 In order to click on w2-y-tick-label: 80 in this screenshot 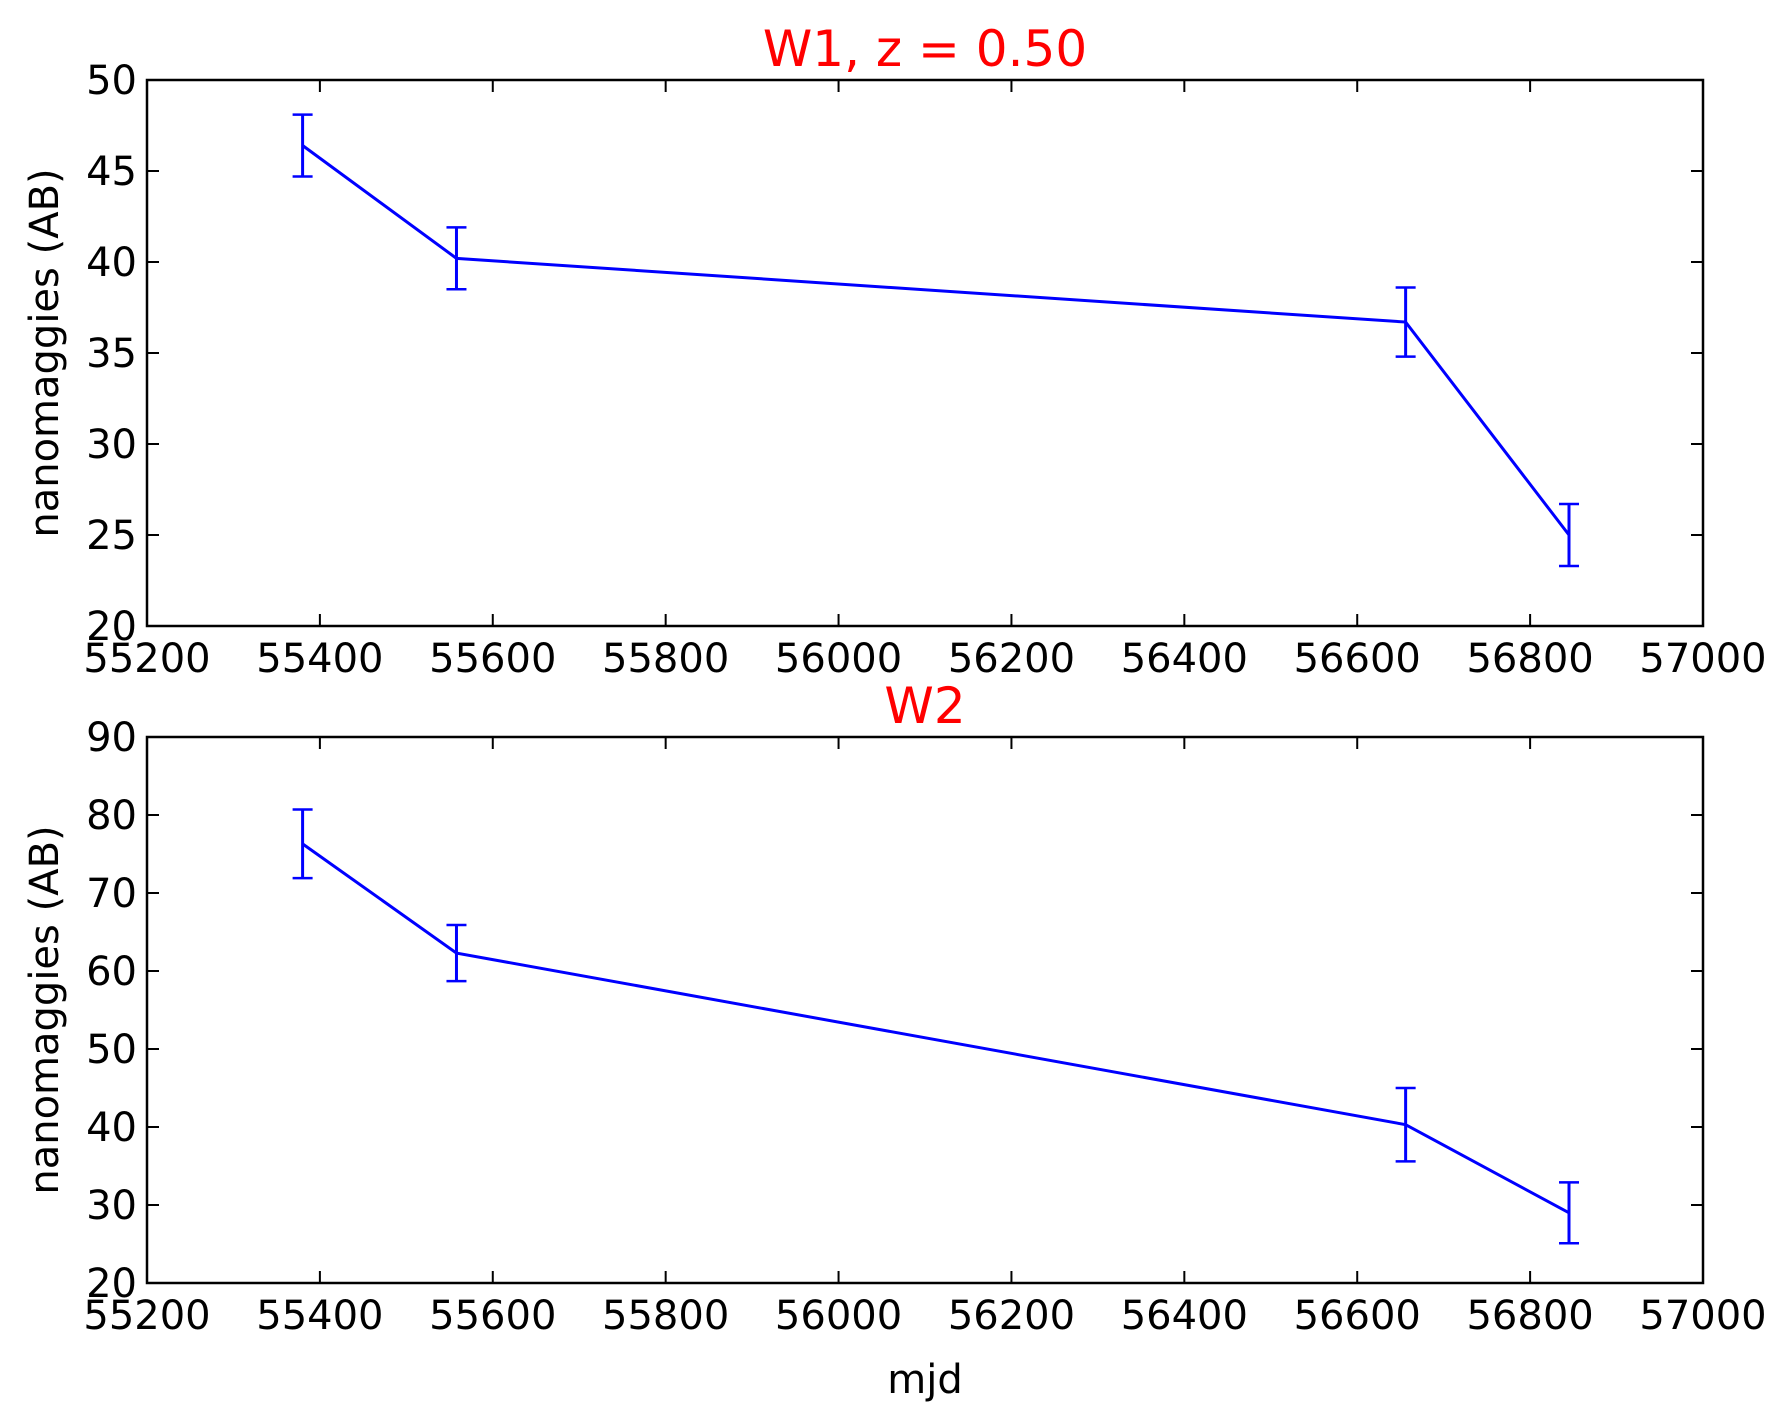, I will do `click(111, 816)`.